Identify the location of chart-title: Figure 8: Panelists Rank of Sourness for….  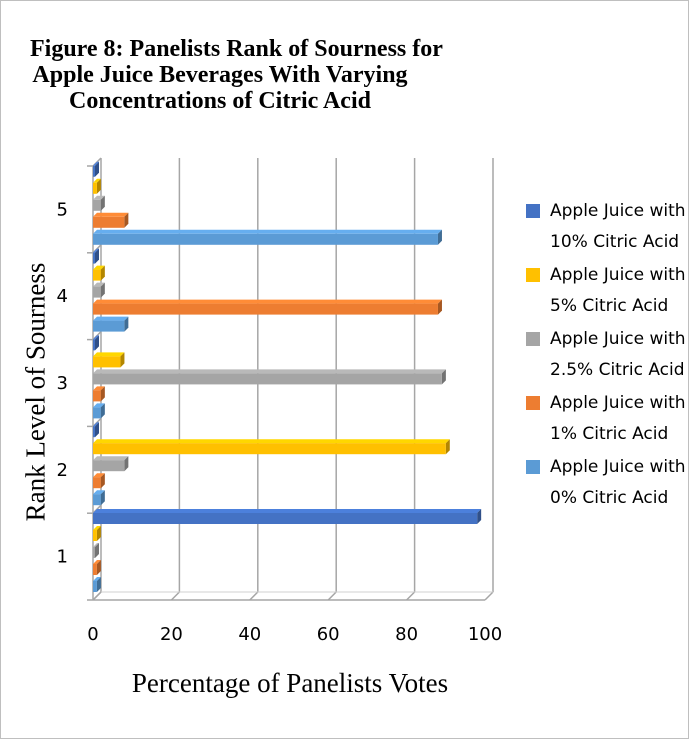
(236, 75).